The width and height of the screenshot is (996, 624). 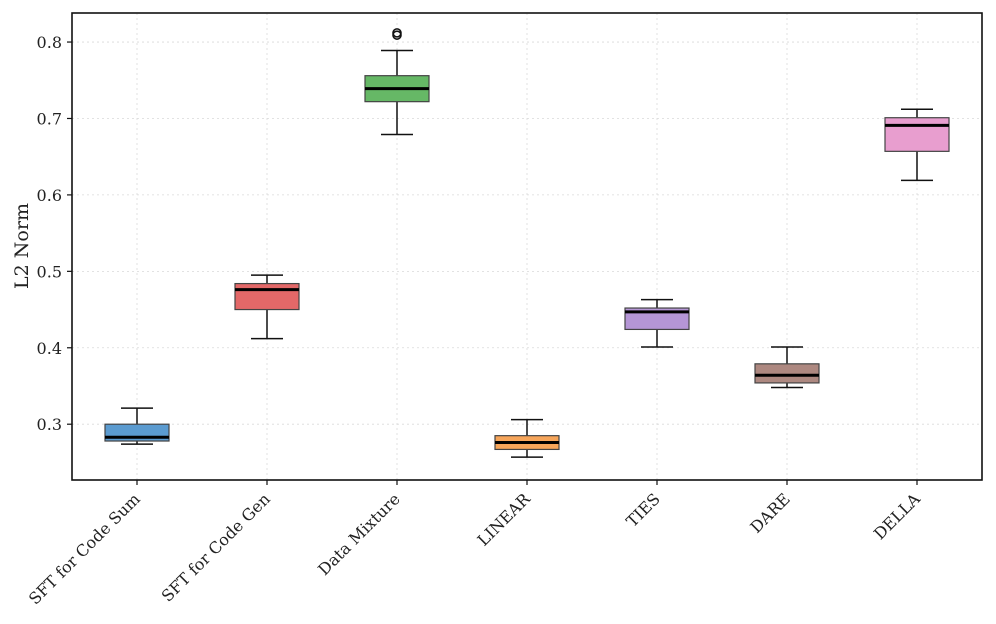 What do you see at coordinates (49, 42) in the screenshot?
I see `y-tick-label: 0.8` at bounding box center [49, 42].